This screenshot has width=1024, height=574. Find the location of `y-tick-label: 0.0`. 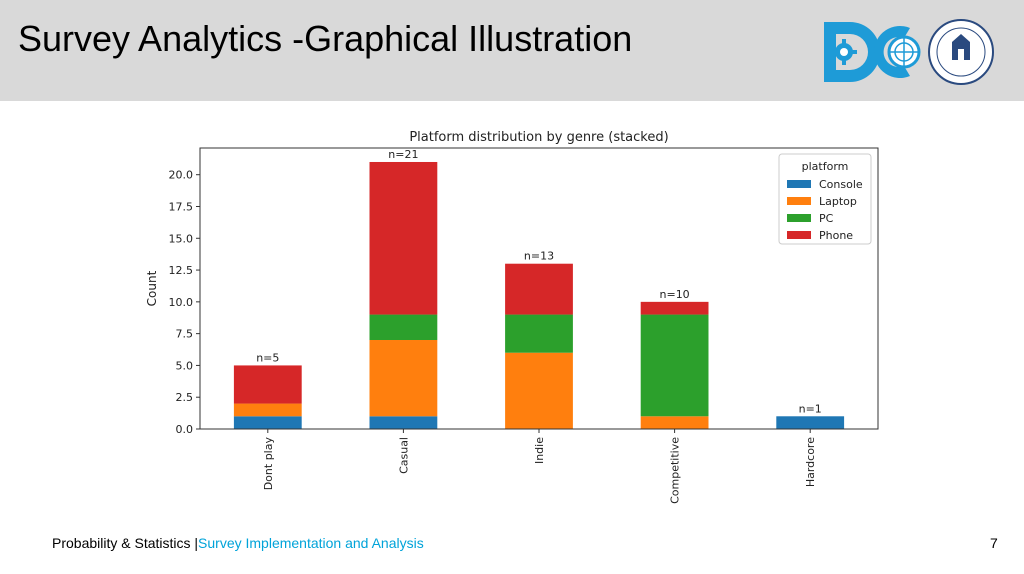

y-tick-label: 0.0 is located at coordinates (185, 429).